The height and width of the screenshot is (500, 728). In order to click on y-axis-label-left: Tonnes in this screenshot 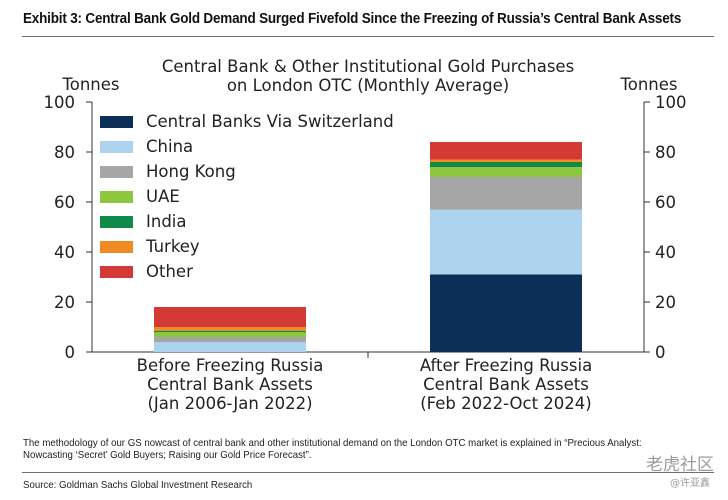, I will do `click(90, 84)`.